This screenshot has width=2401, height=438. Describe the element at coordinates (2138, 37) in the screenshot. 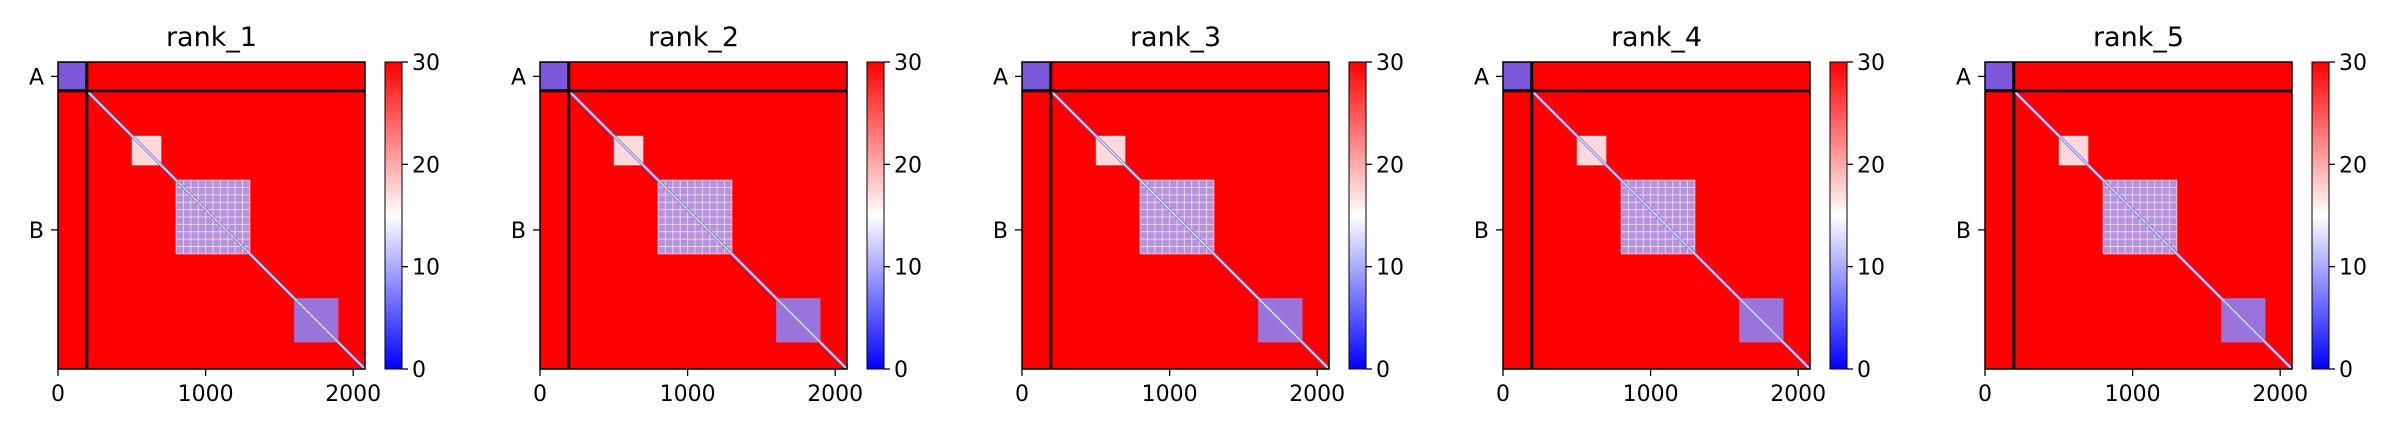

I see `chart-title: rank_5` at that location.